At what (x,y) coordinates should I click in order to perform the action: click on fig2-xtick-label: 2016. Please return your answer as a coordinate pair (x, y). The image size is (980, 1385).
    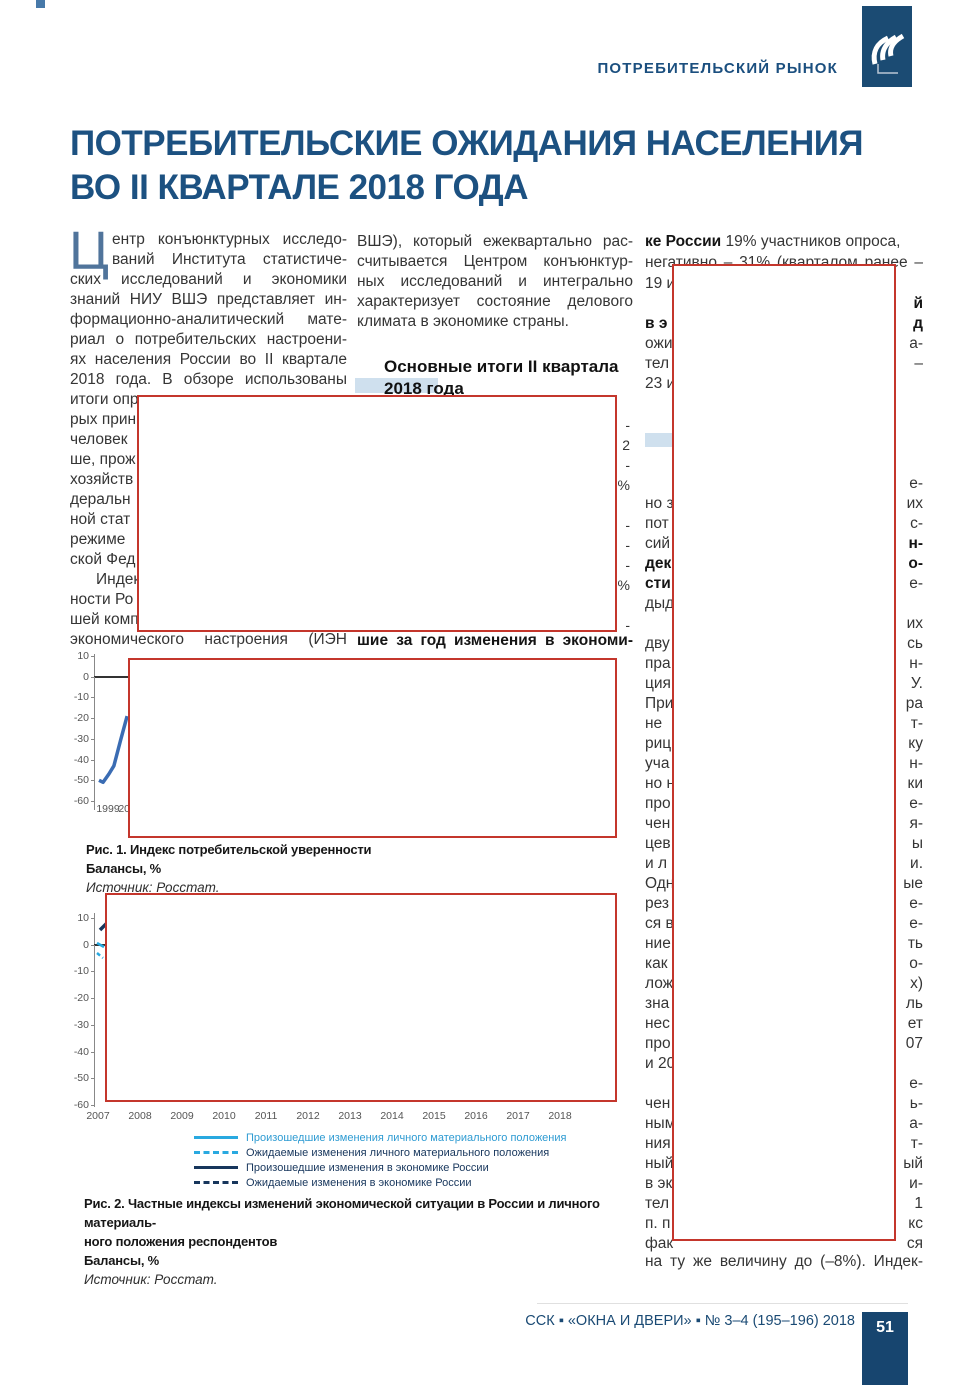
    Looking at the image, I should click on (476, 1116).